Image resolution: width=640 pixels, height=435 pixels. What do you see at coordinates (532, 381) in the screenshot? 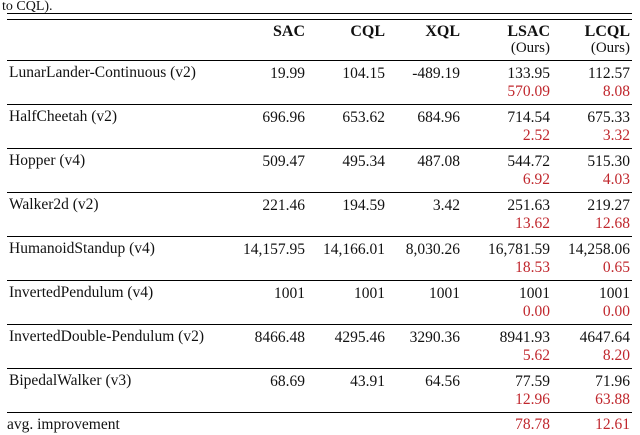
I see `score-value: 77.59` at bounding box center [532, 381].